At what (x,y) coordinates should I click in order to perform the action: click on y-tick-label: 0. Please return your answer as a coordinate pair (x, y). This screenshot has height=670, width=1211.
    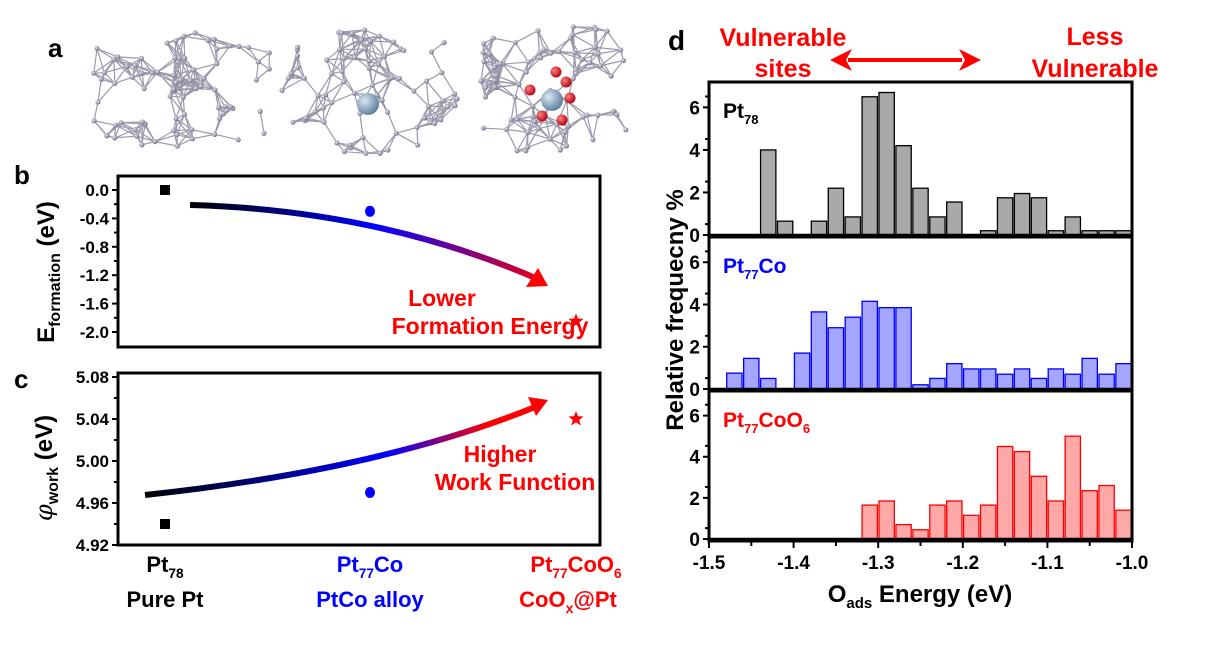
    Looking at the image, I should click on (694, 390).